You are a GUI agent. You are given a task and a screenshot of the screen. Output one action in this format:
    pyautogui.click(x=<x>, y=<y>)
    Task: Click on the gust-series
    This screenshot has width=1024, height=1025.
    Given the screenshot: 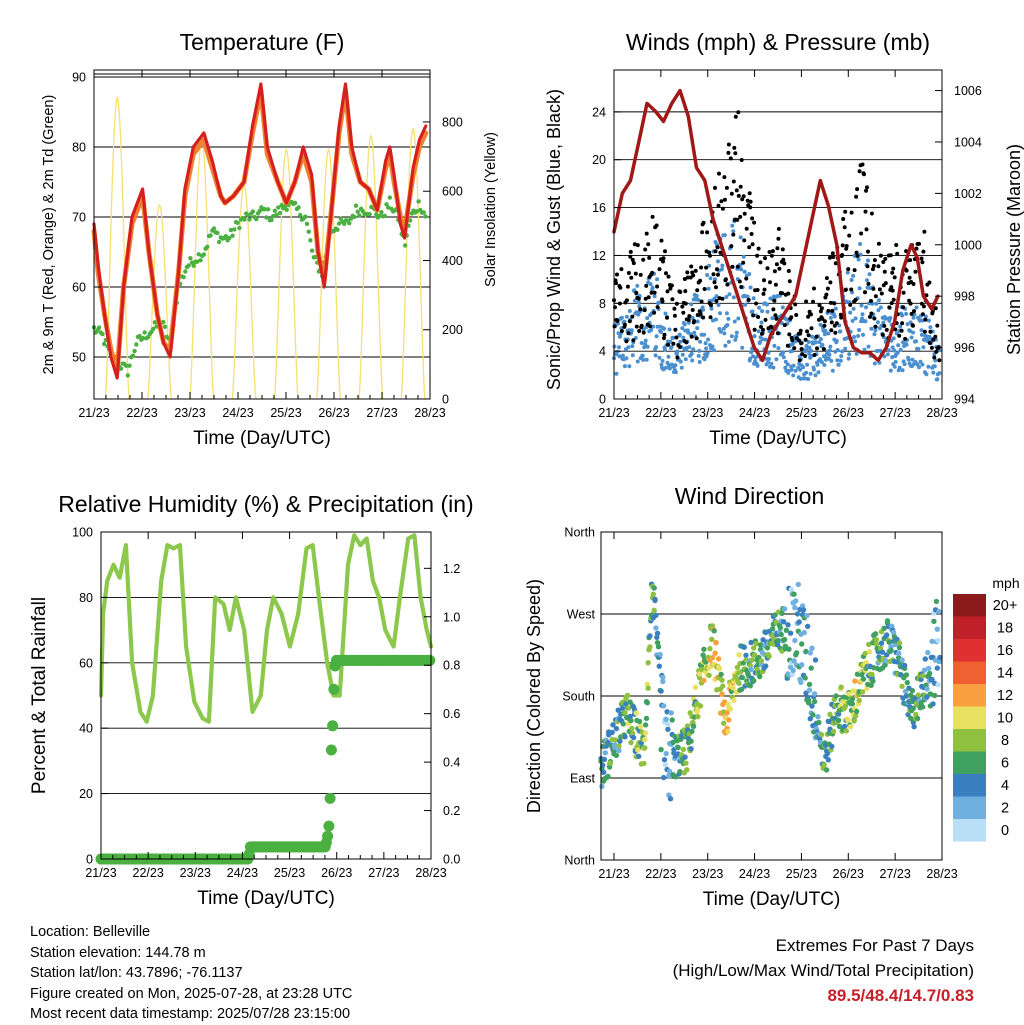 What is the action you would take?
    pyautogui.click(x=777, y=236)
    